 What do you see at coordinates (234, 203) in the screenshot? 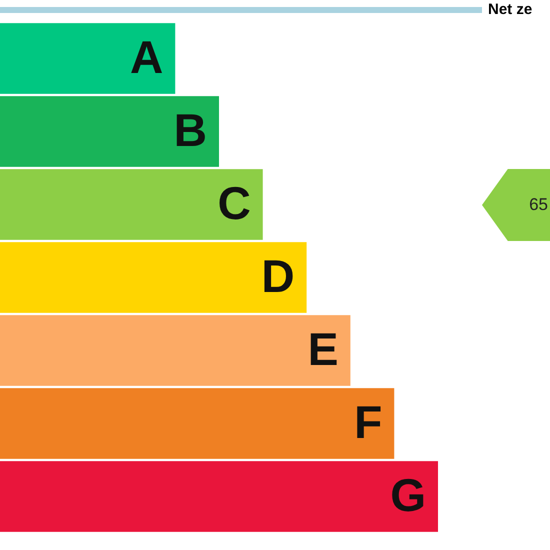
I see `y-tick-label: C` at bounding box center [234, 203].